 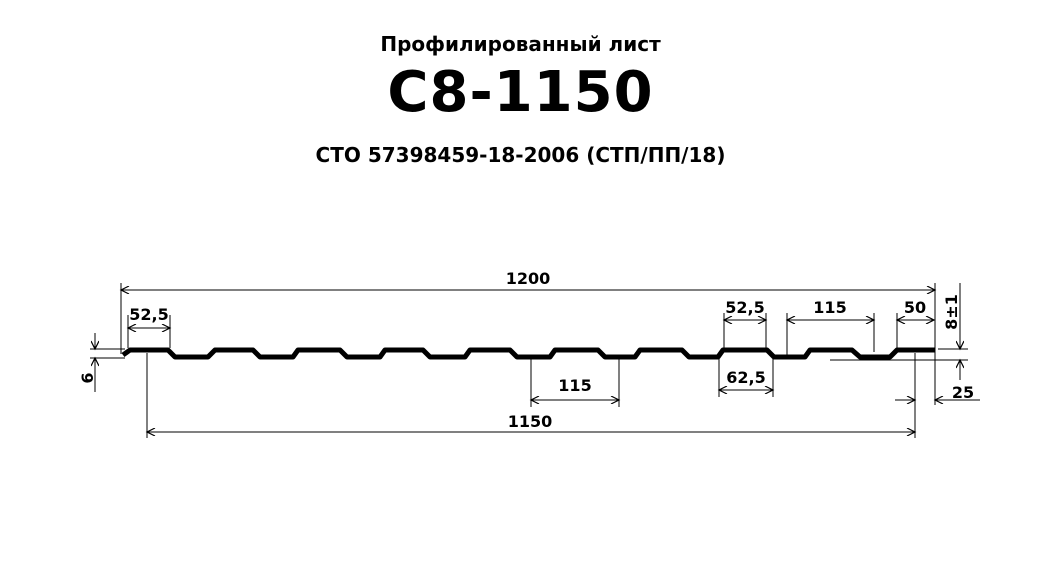 I want to click on dim-overlap: 25, so click(x=963, y=392).